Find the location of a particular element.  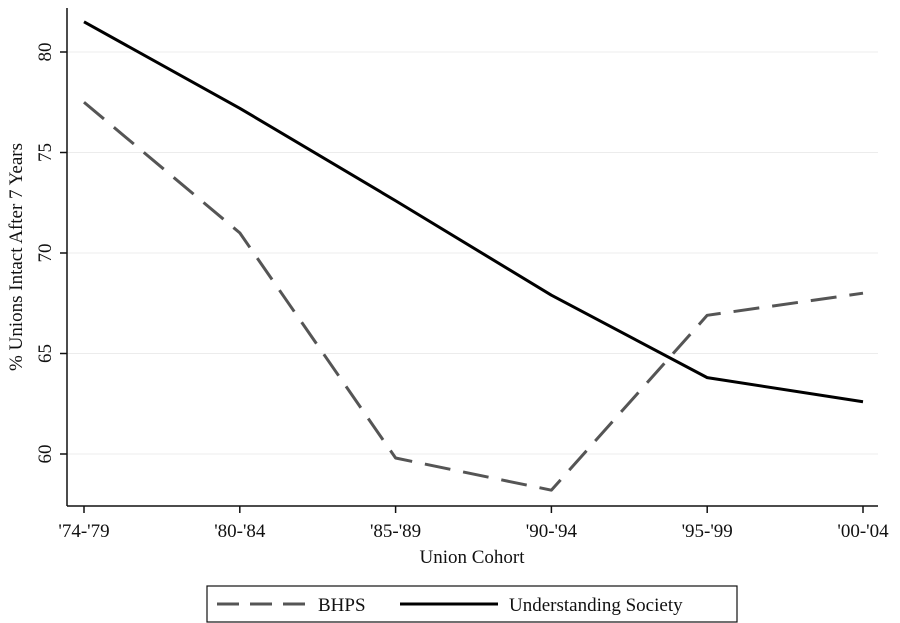

x-tick-label: '74-'79 is located at coordinates (83, 531).